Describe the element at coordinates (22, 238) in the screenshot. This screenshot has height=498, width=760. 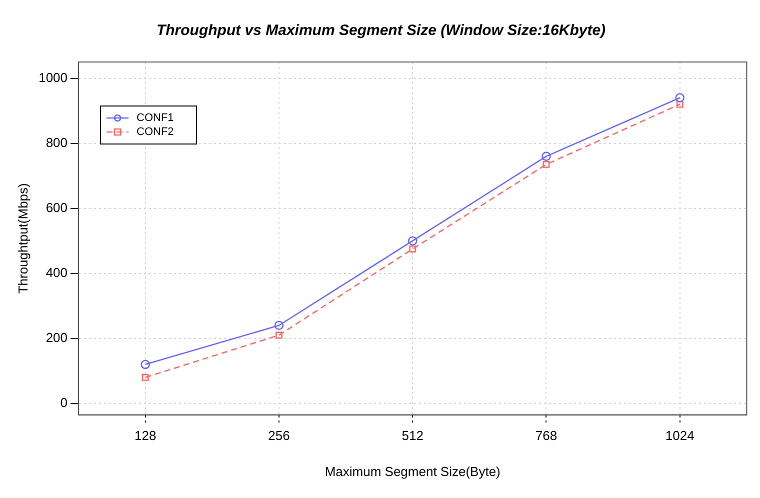
I see `y-axis-title: Throughtput(Mbps)` at that location.